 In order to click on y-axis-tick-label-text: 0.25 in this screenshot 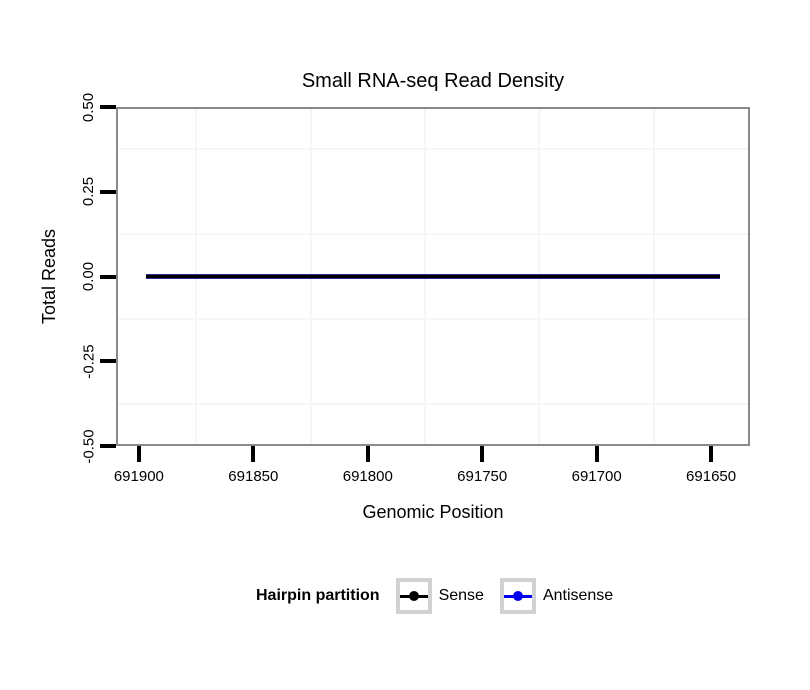, I will do `click(89, 192)`.